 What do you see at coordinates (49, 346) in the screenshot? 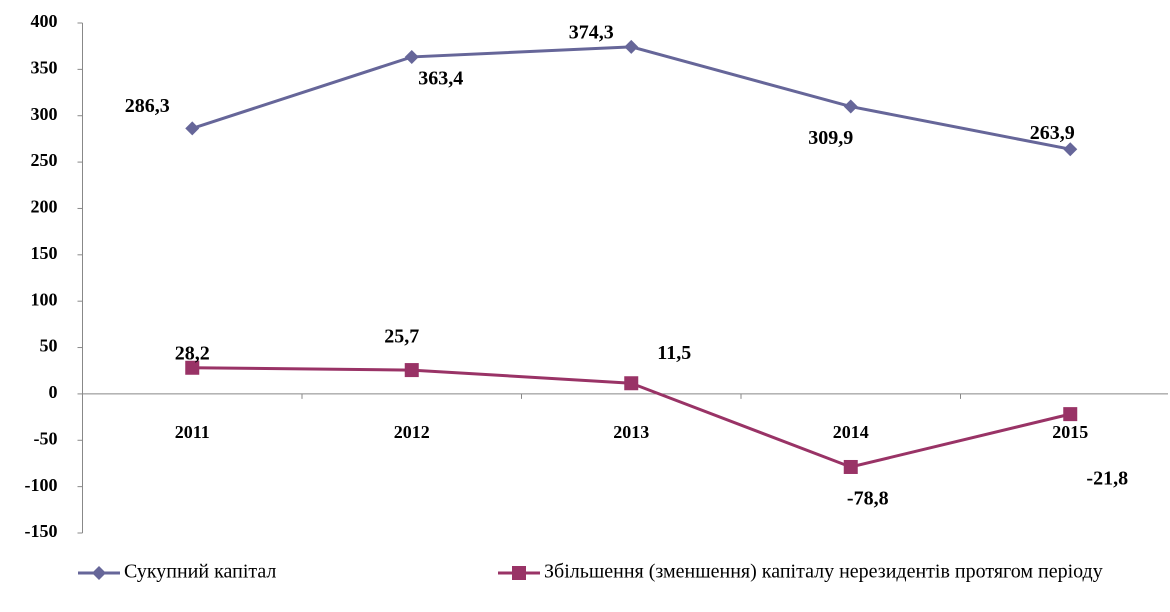
I see `y-tick-label: 50` at bounding box center [49, 346].